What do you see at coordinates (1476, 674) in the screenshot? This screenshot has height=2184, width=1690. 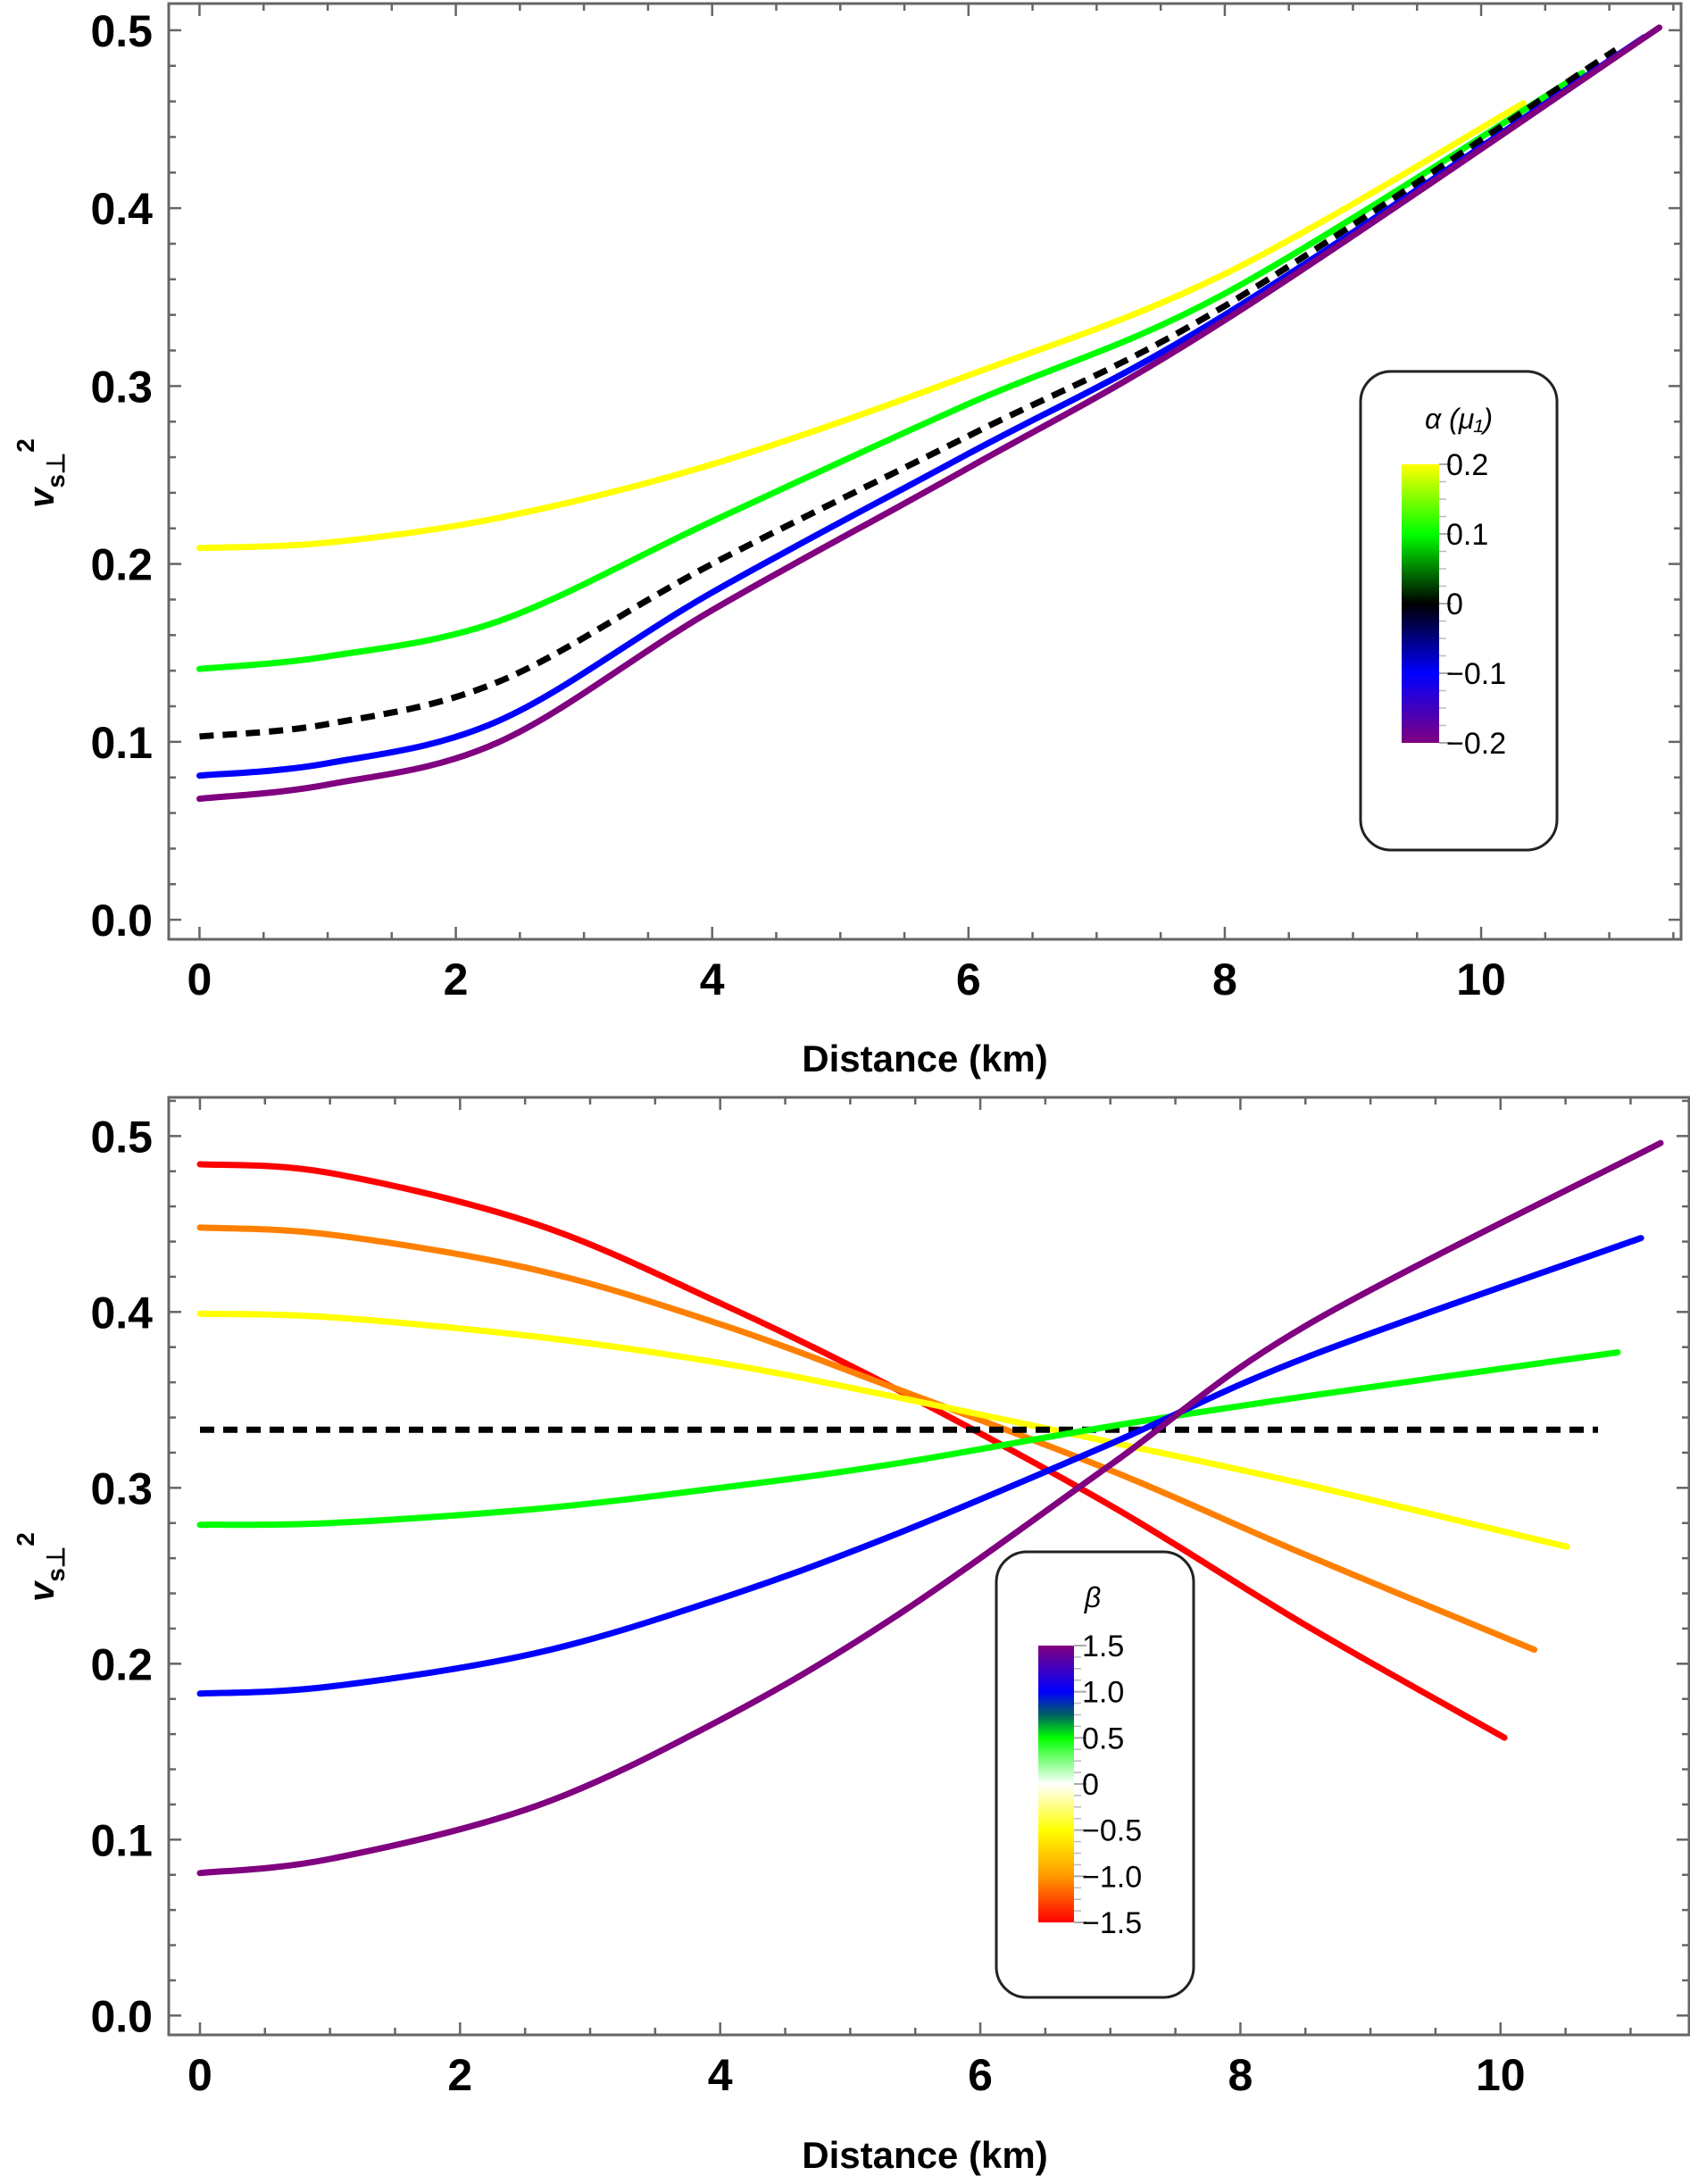 I see `legend-tick-label: −0.1` at bounding box center [1476, 674].